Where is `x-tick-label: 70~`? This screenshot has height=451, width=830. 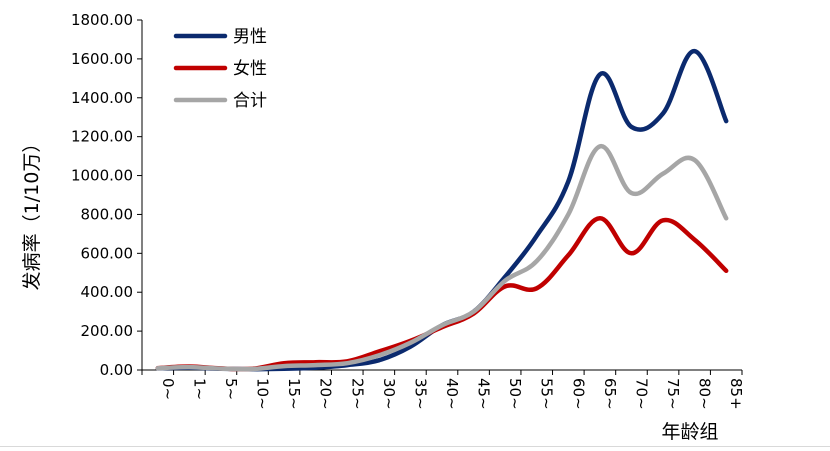 x-tick-label: 70~ is located at coordinates (641, 394).